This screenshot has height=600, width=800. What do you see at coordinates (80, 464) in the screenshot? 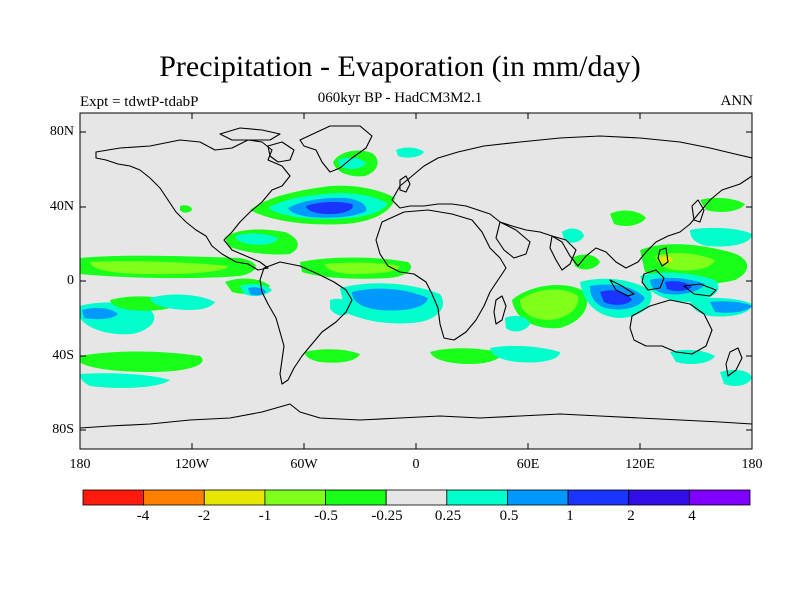
I see `lon-label-180w: 180` at bounding box center [80, 464].